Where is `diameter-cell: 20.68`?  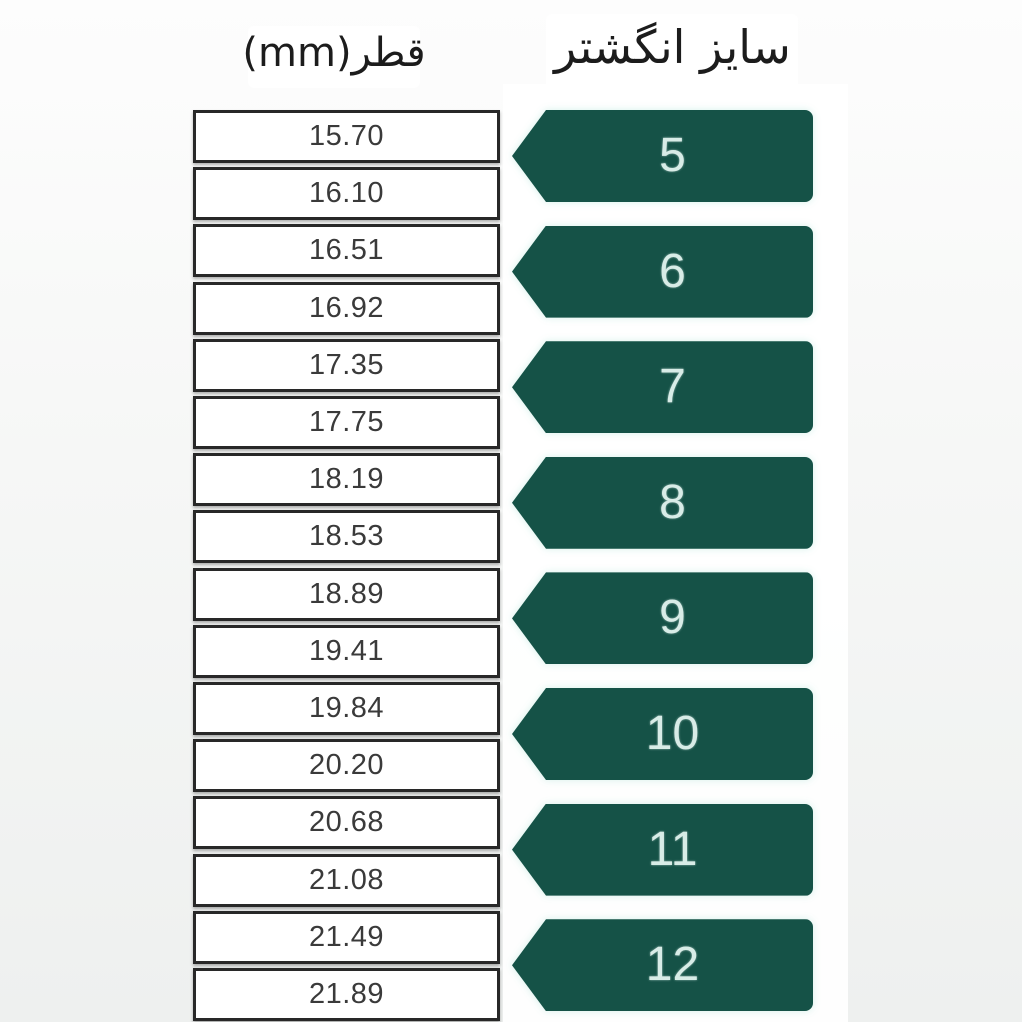
diameter-cell: 20.68 is located at coordinates (346, 823).